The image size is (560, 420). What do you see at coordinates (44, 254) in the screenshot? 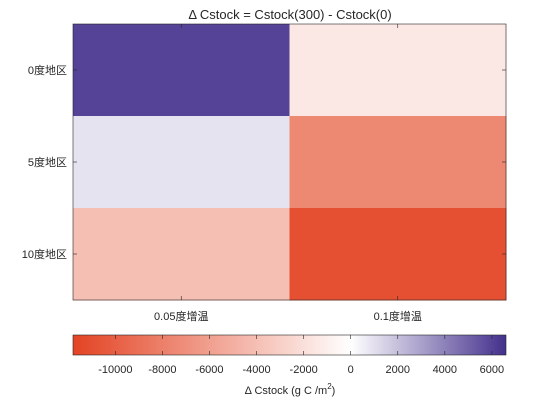
I see `y-tick-label: 10度地区` at bounding box center [44, 254].